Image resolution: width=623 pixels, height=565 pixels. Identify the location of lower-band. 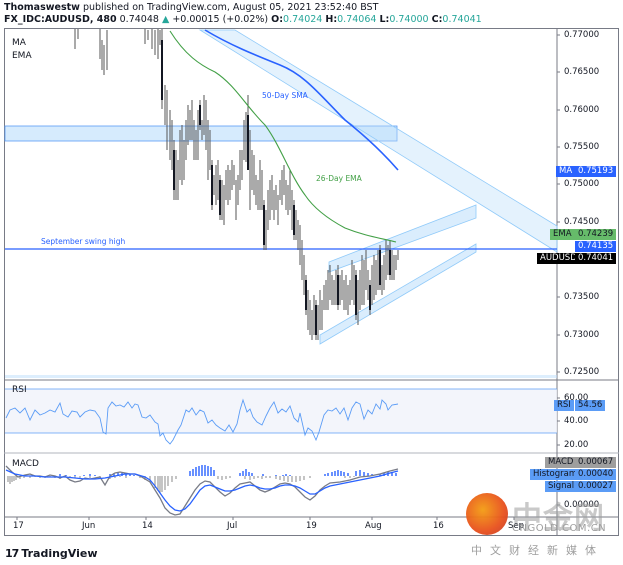
(281, 376).